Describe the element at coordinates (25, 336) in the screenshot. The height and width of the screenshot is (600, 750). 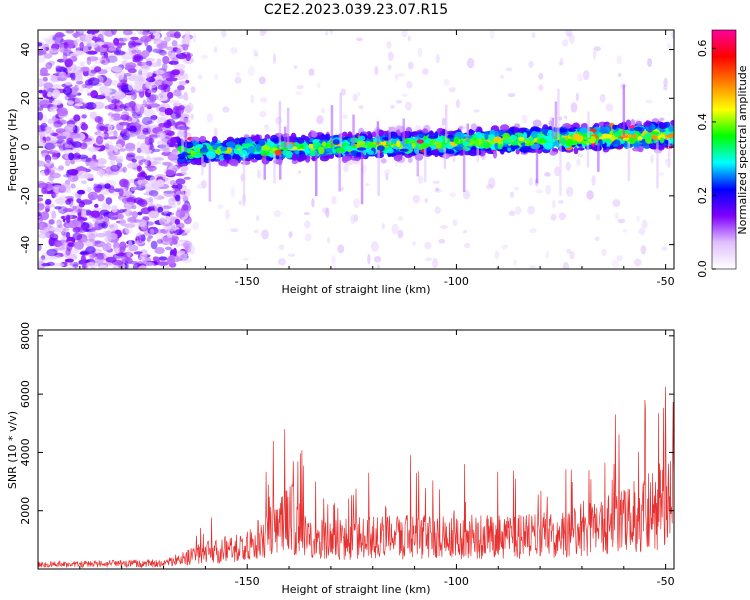
I see `y-tick-label: 8000` at that location.